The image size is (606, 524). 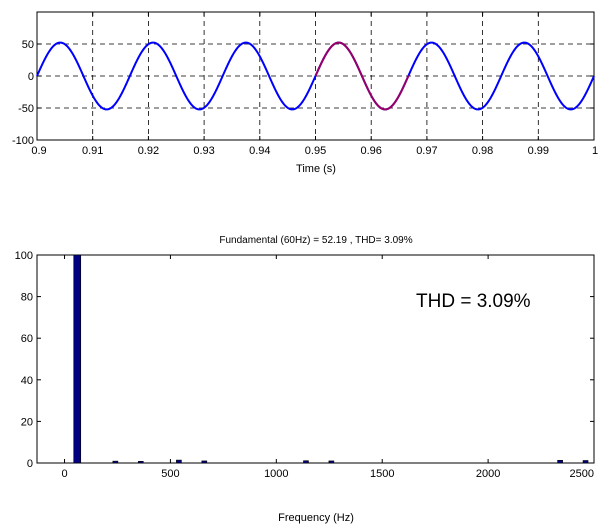 I want to click on spectrum-y-tick-label: 60, so click(x=27, y=339).